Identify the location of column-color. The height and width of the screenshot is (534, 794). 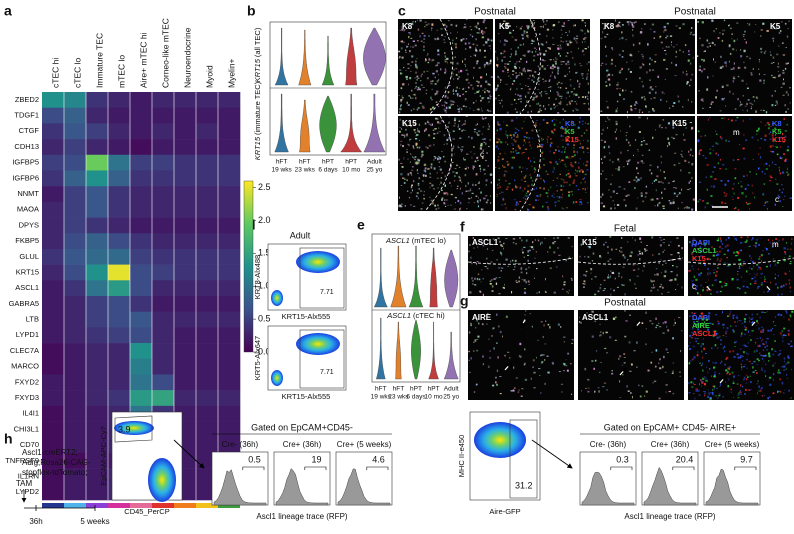
(207, 505).